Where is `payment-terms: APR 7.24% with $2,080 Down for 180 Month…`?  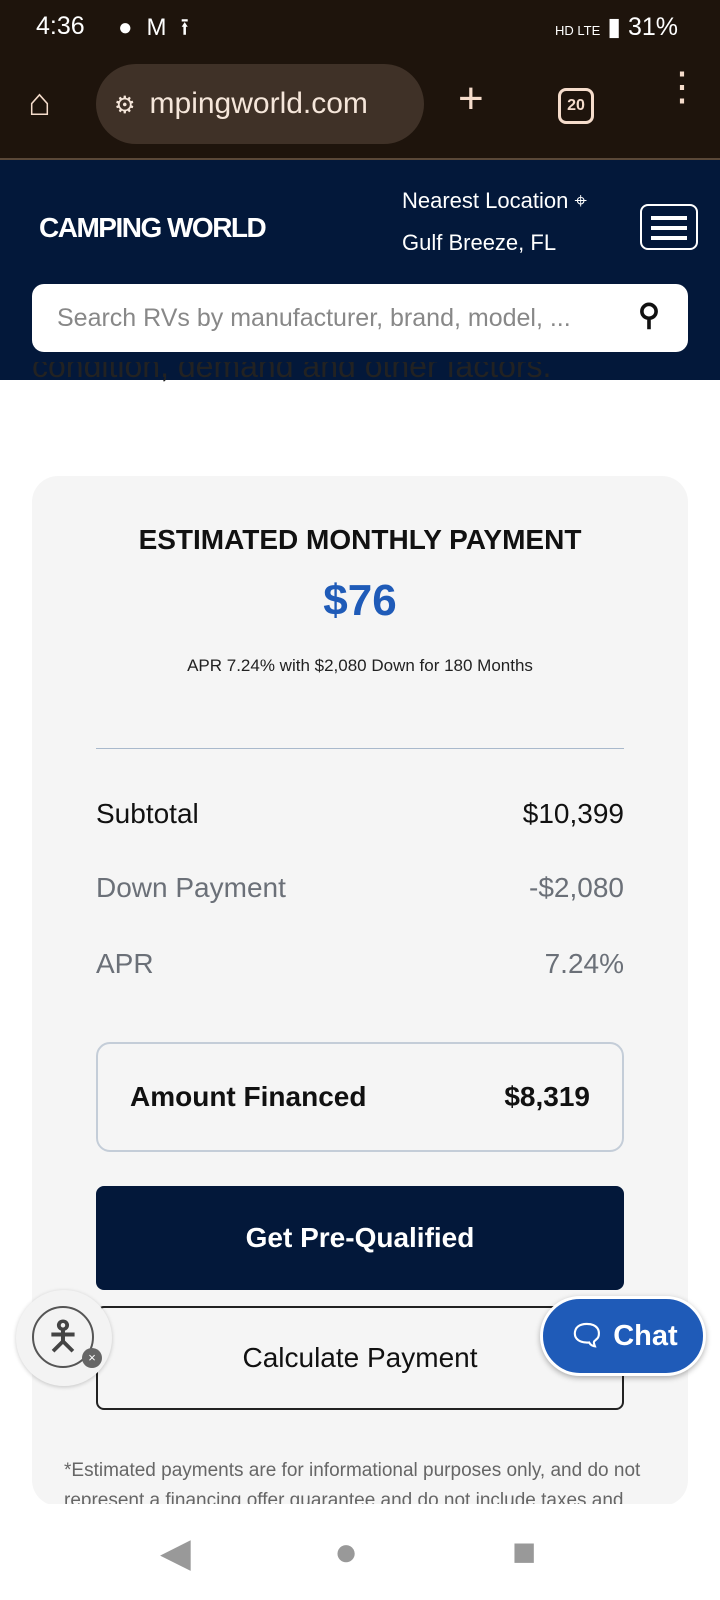 payment-terms: APR 7.24% with $2,080 Down for 180 Month… is located at coordinates (360, 665).